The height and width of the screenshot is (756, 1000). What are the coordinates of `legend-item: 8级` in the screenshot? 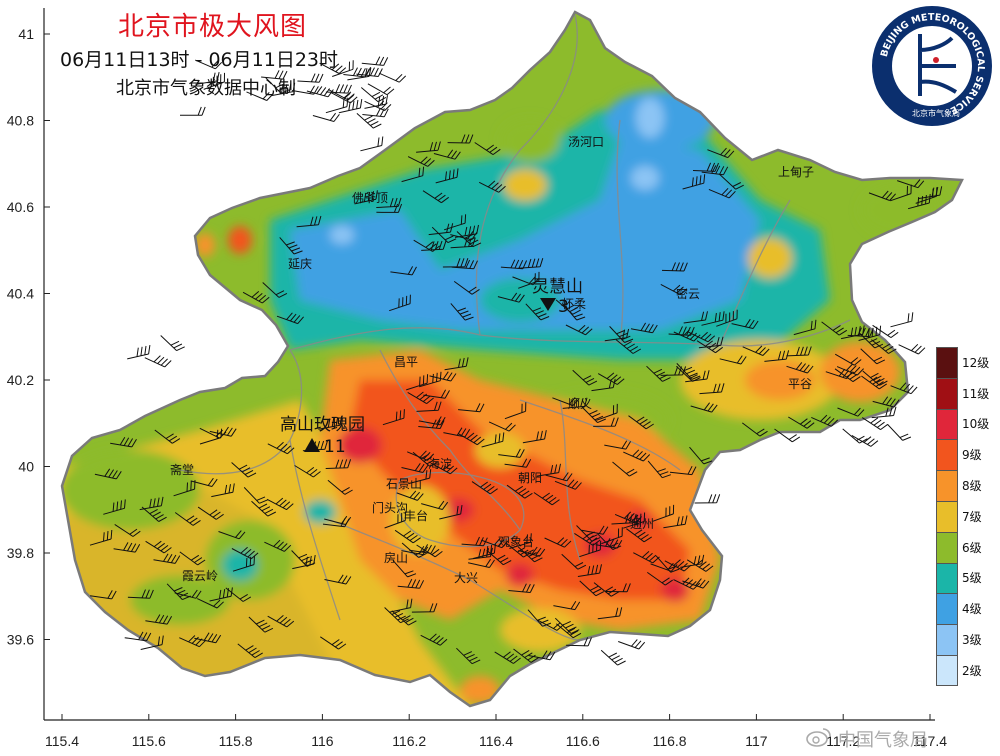 It's located at (966, 485).